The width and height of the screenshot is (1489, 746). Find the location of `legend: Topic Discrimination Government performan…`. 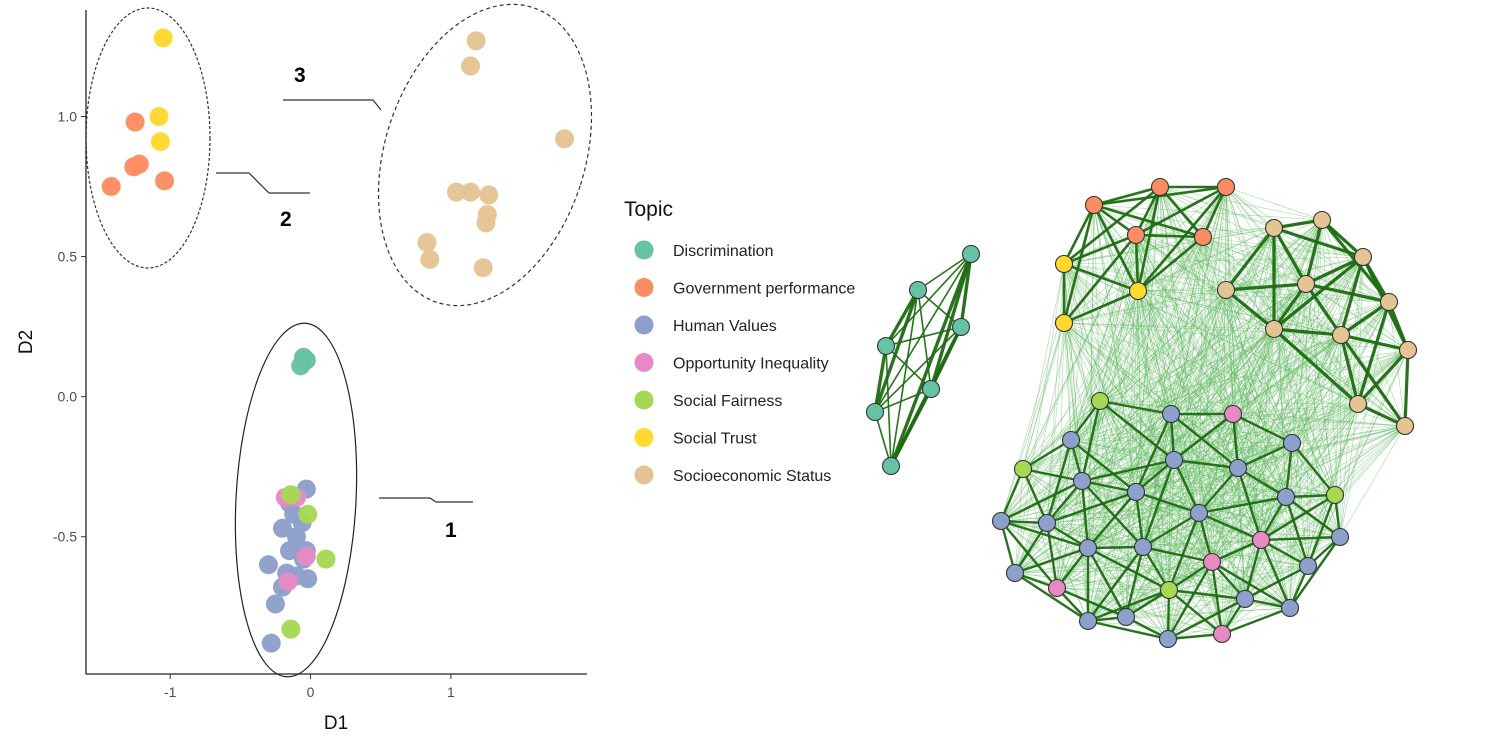

legend: Topic Discrimination Government performan… is located at coordinates (739, 341).